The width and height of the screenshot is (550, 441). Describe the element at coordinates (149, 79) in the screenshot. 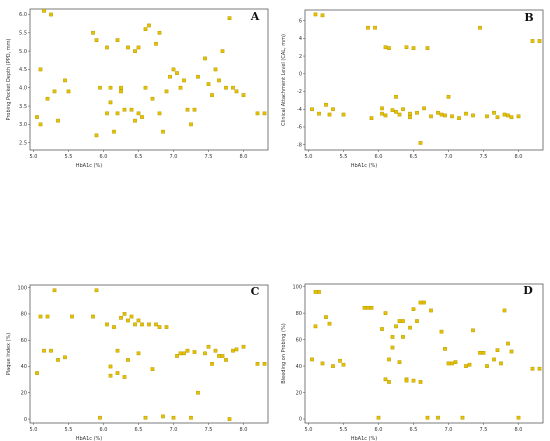

I see `plot-frame` at that location.